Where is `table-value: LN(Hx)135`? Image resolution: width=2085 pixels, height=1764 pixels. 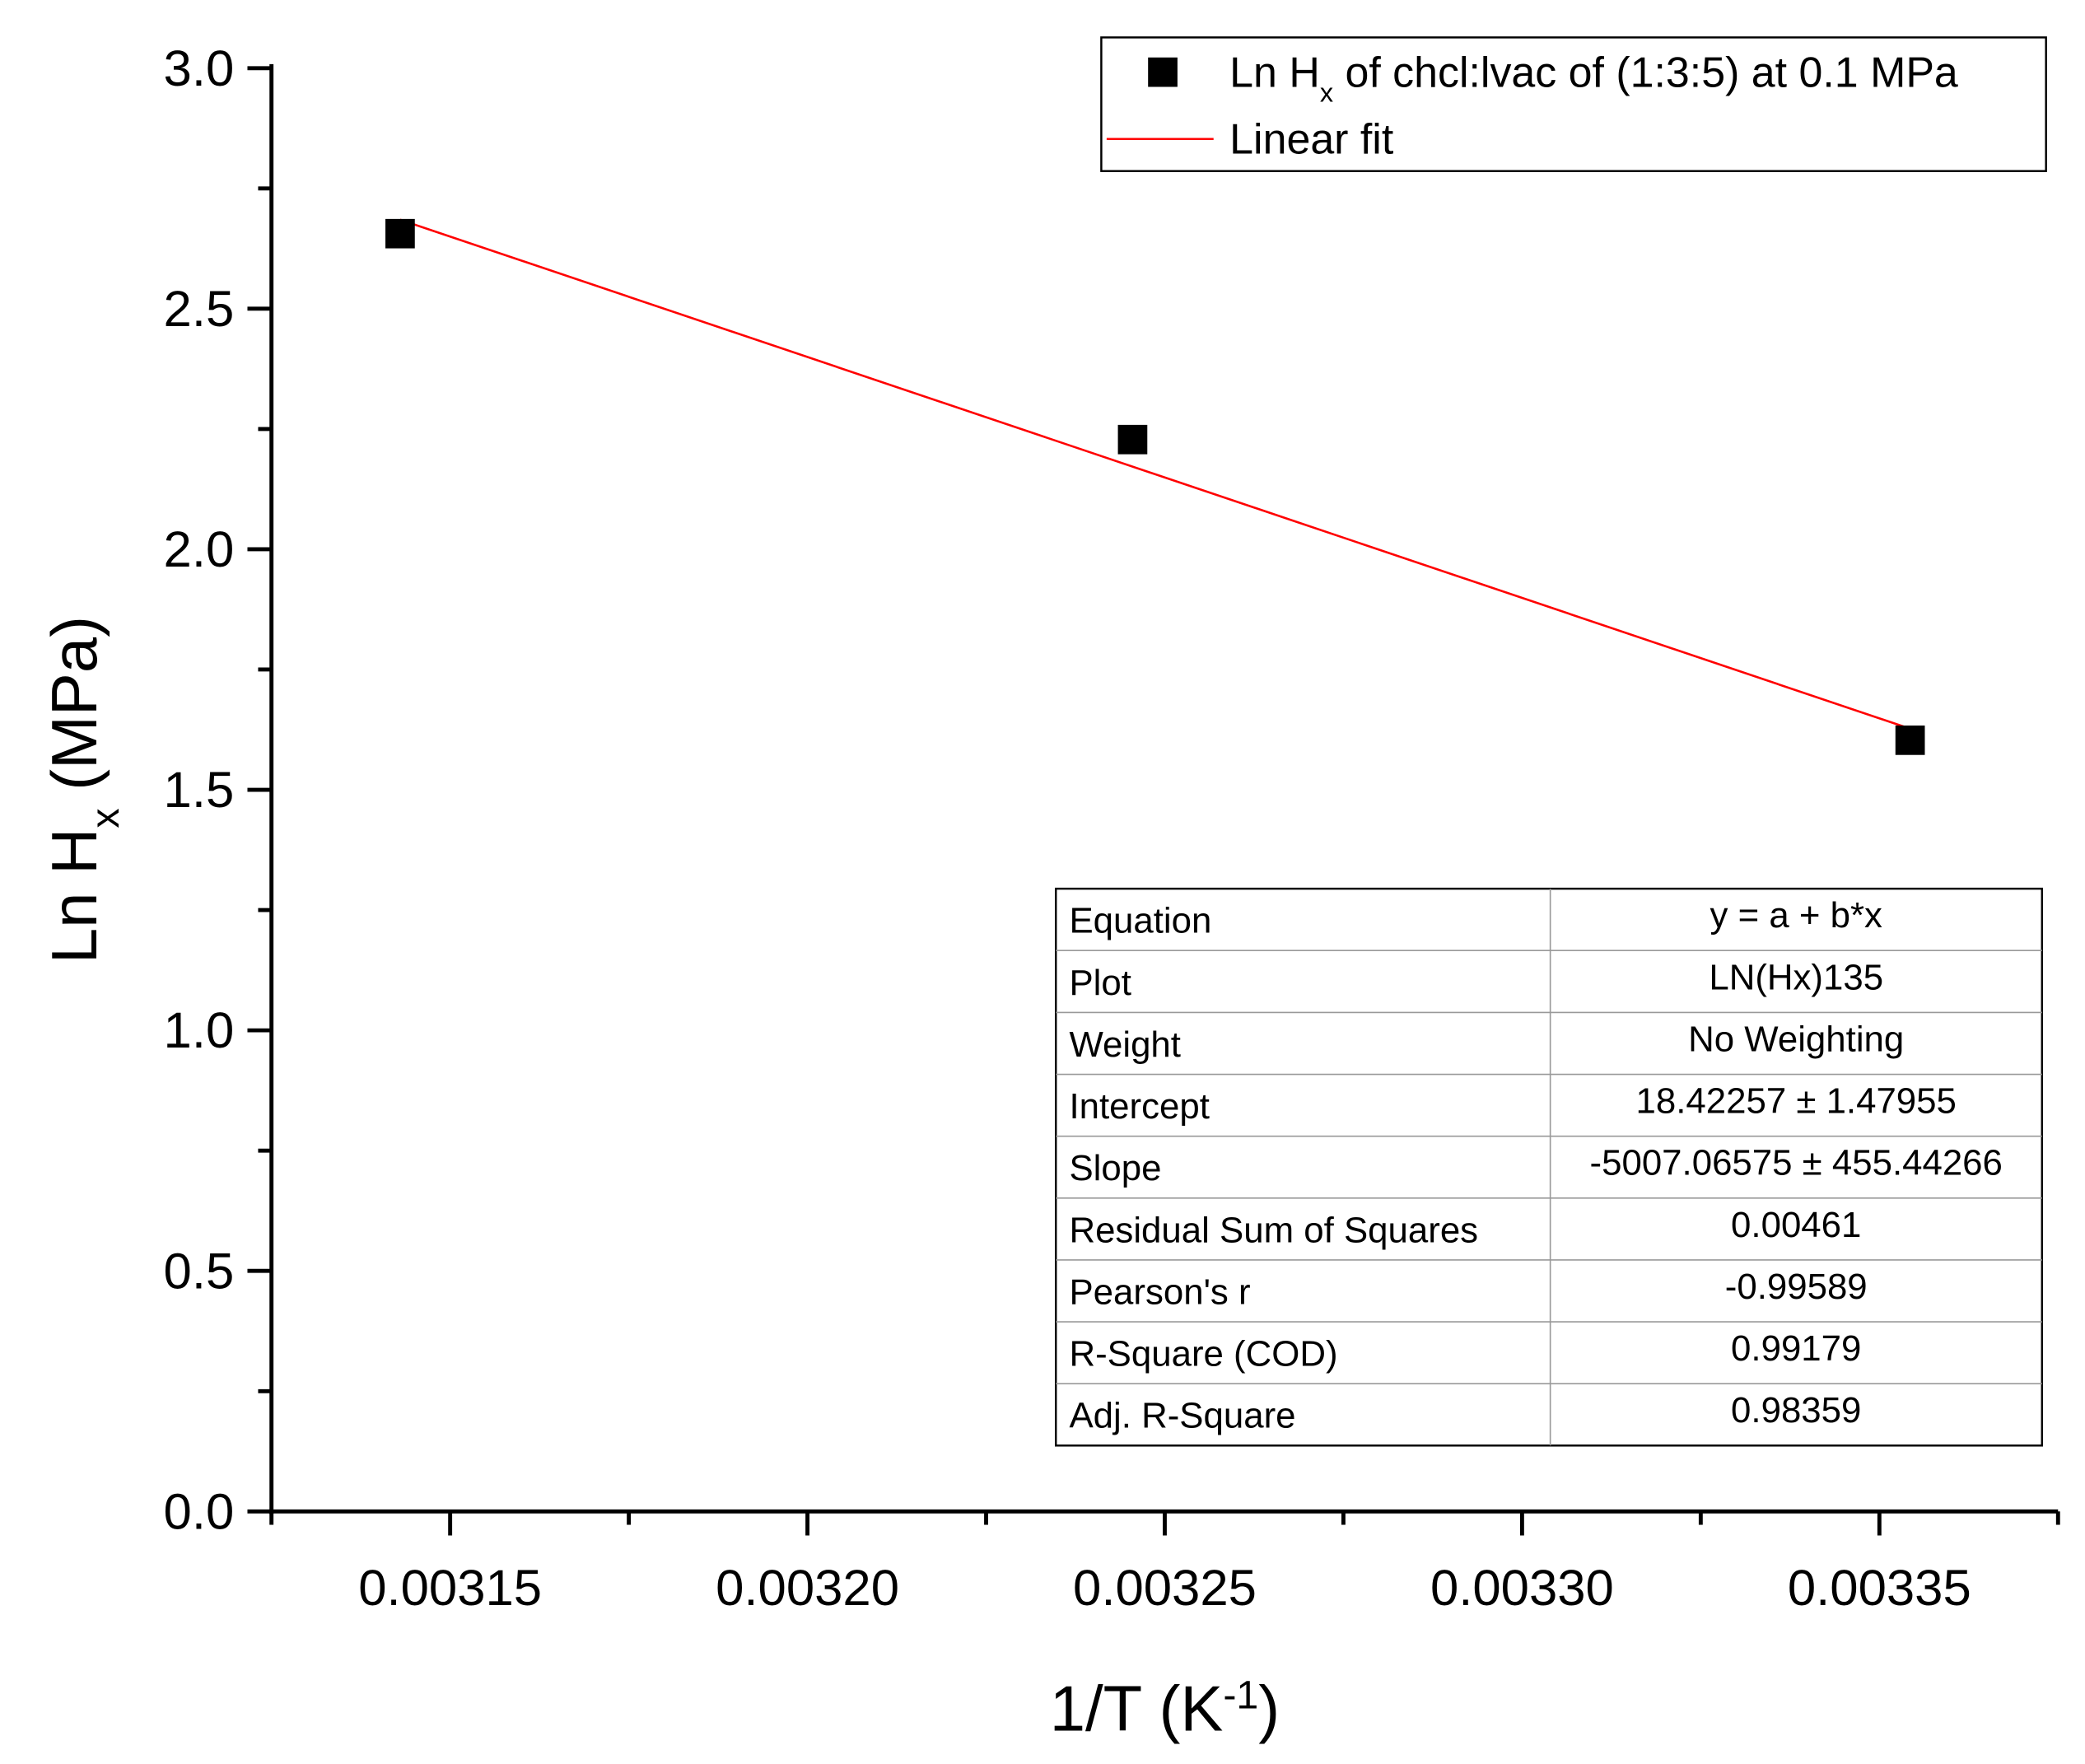 table-value: LN(Hx)135 is located at coordinates (1796, 977).